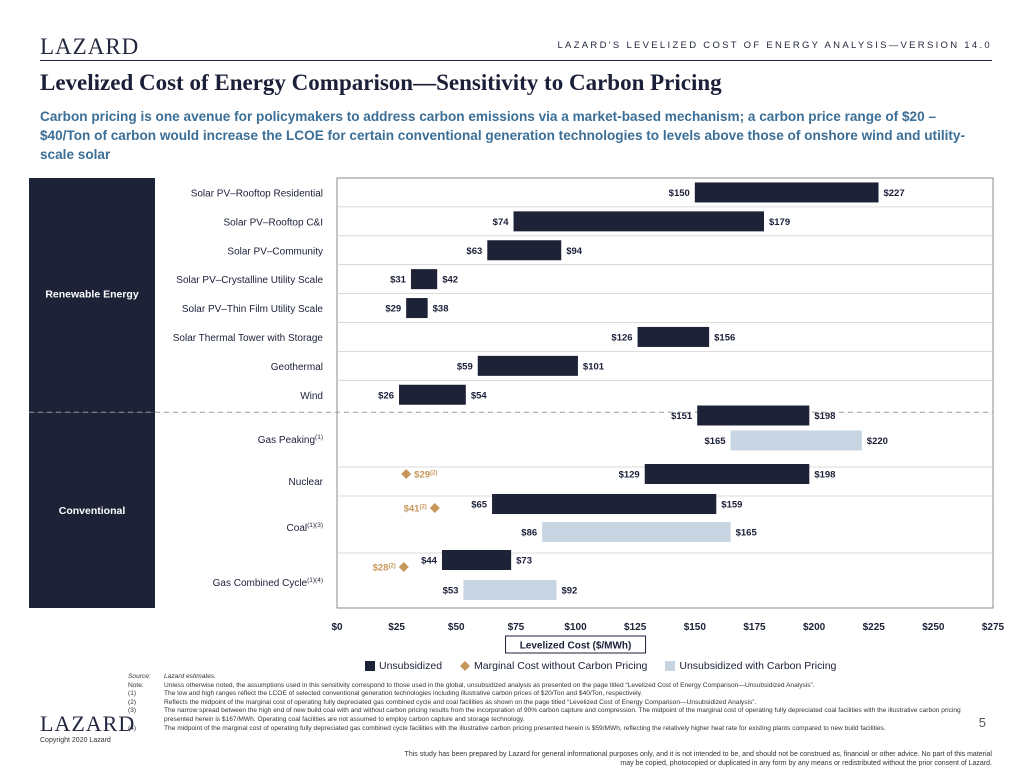  I want to click on x-tick-label: $200, so click(814, 627).